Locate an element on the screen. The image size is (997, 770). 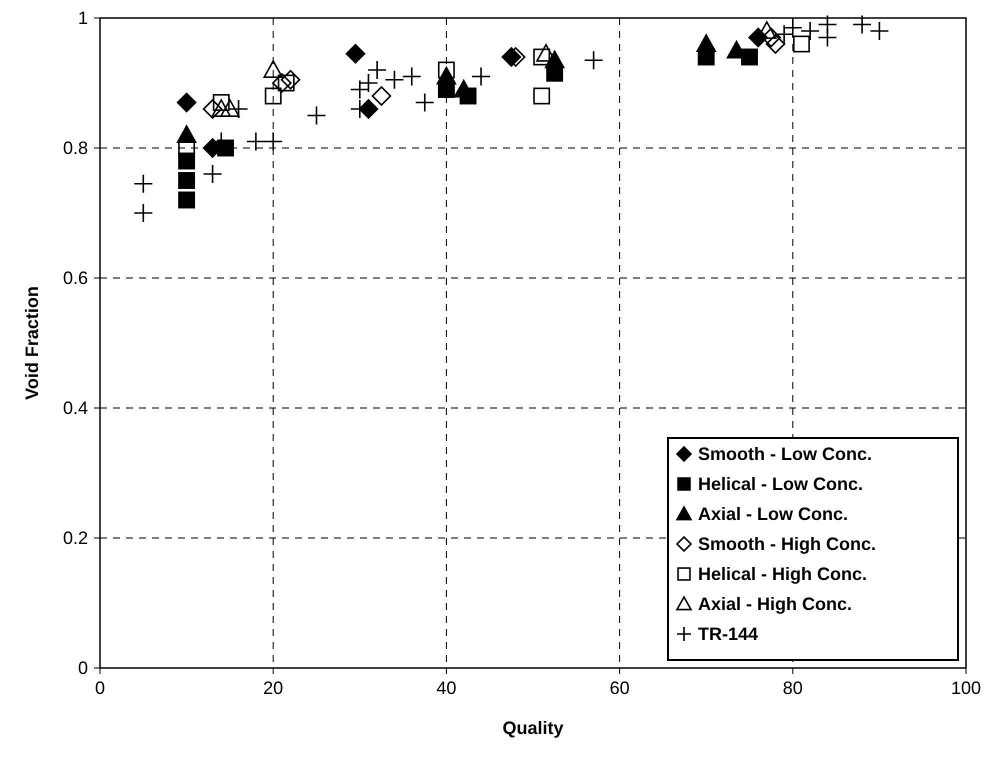
y-tick-label: 0.8 is located at coordinates (75, 148).